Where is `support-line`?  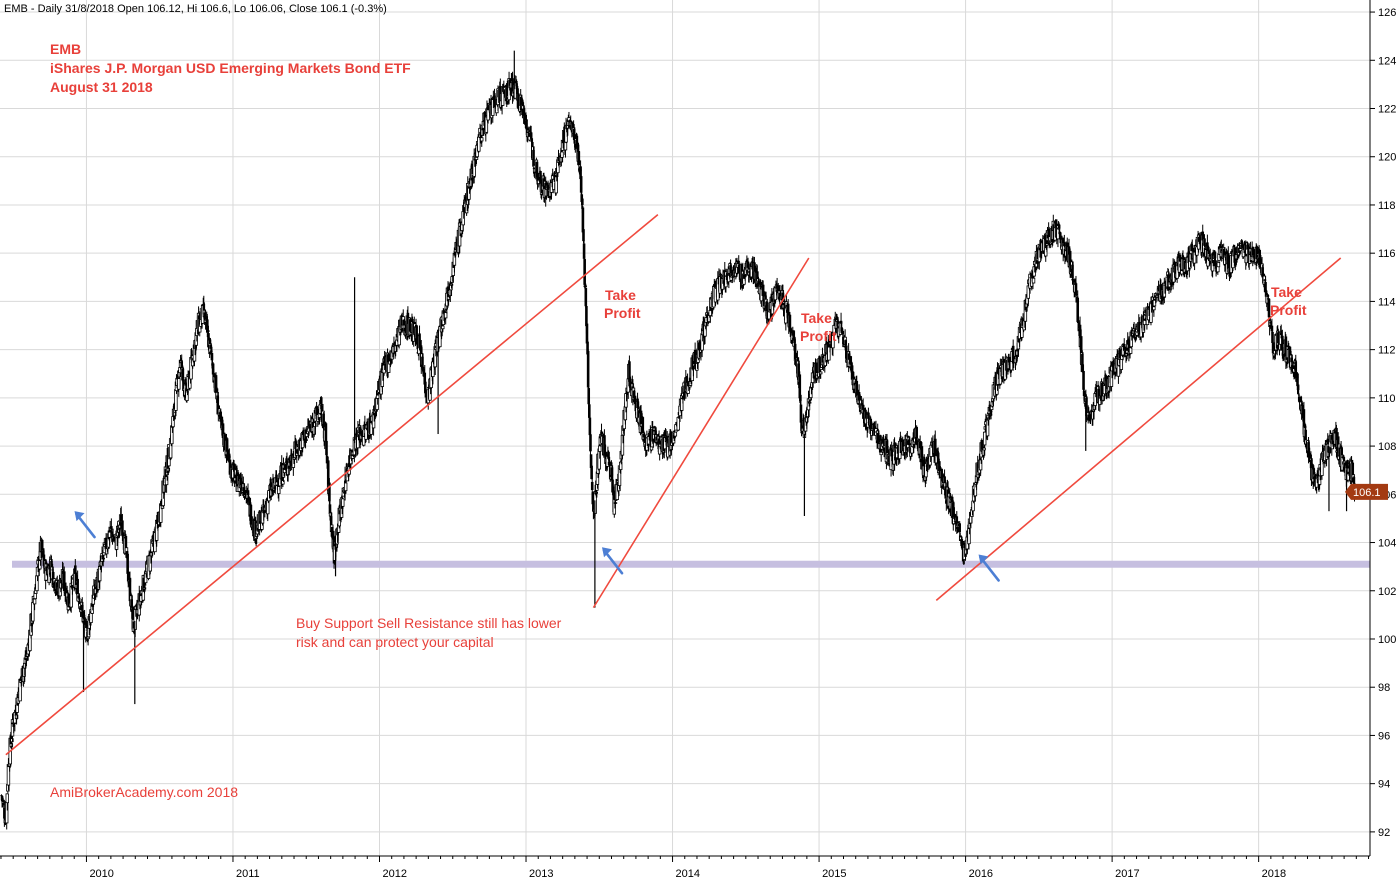 support-line is located at coordinates (691, 564).